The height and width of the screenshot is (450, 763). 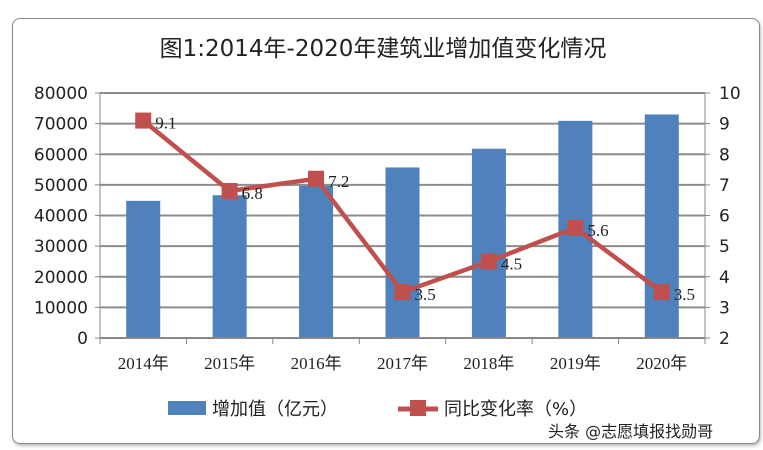 I want to click on legend-bar-swatch, so click(x=187, y=408).